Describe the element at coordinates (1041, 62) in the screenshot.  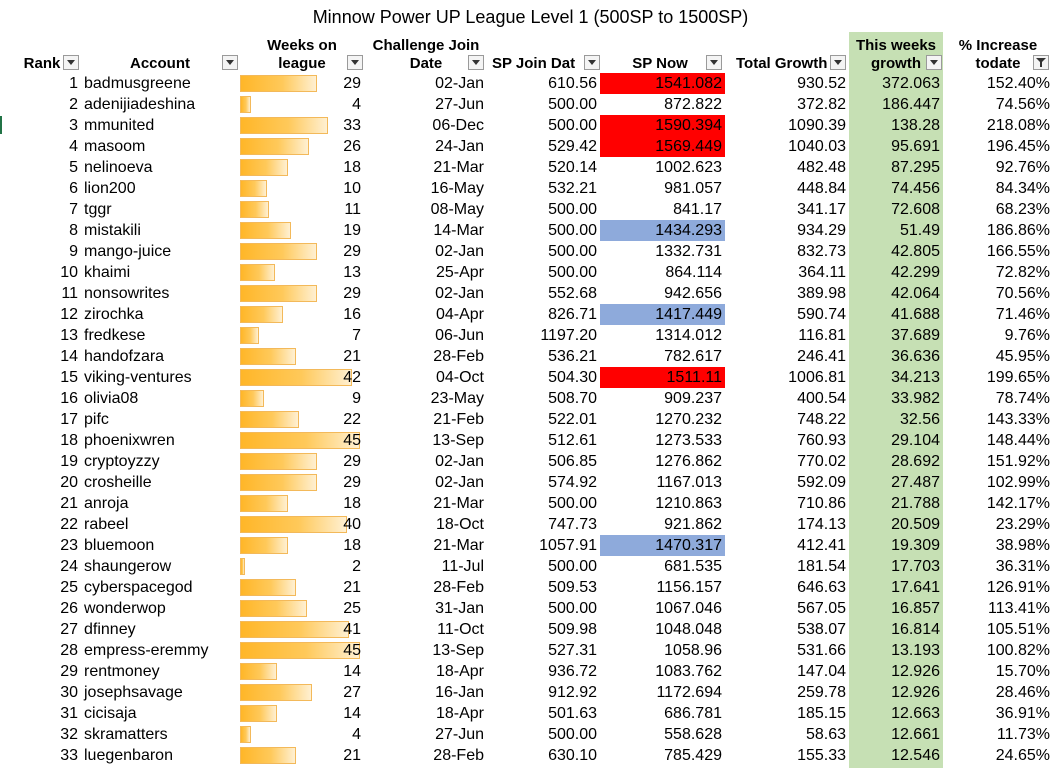
I see `pct-increase-filter-button` at that location.